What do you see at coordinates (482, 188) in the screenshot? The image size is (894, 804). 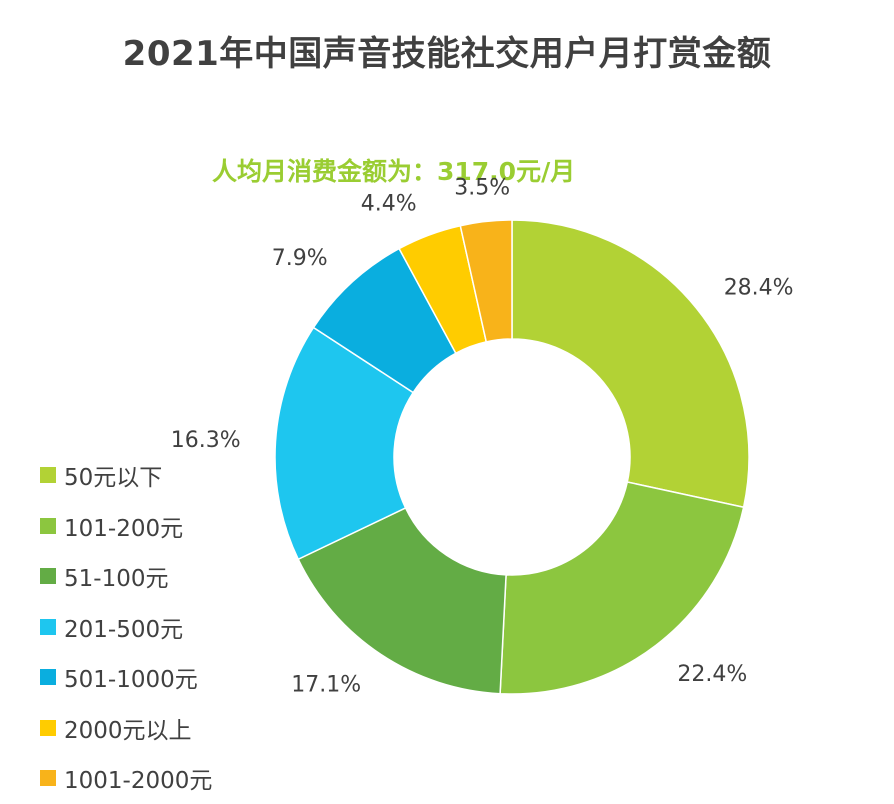 I see `slice-7-value-label: 3.5%` at bounding box center [482, 188].